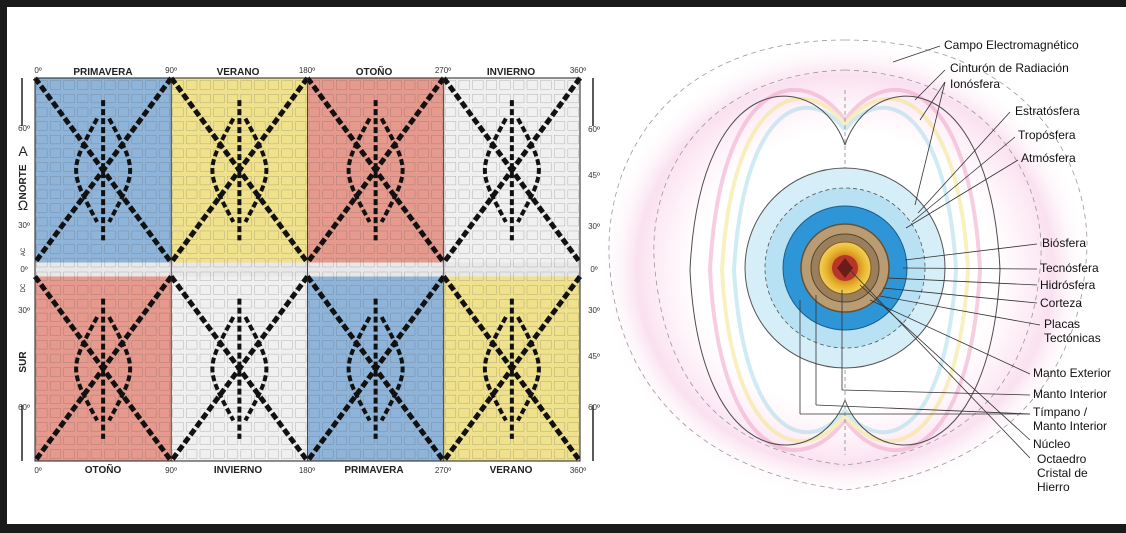 The width and height of the screenshot is (1126, 533). I want to click on bottom-degree-90: 90º, so click(171, 470).